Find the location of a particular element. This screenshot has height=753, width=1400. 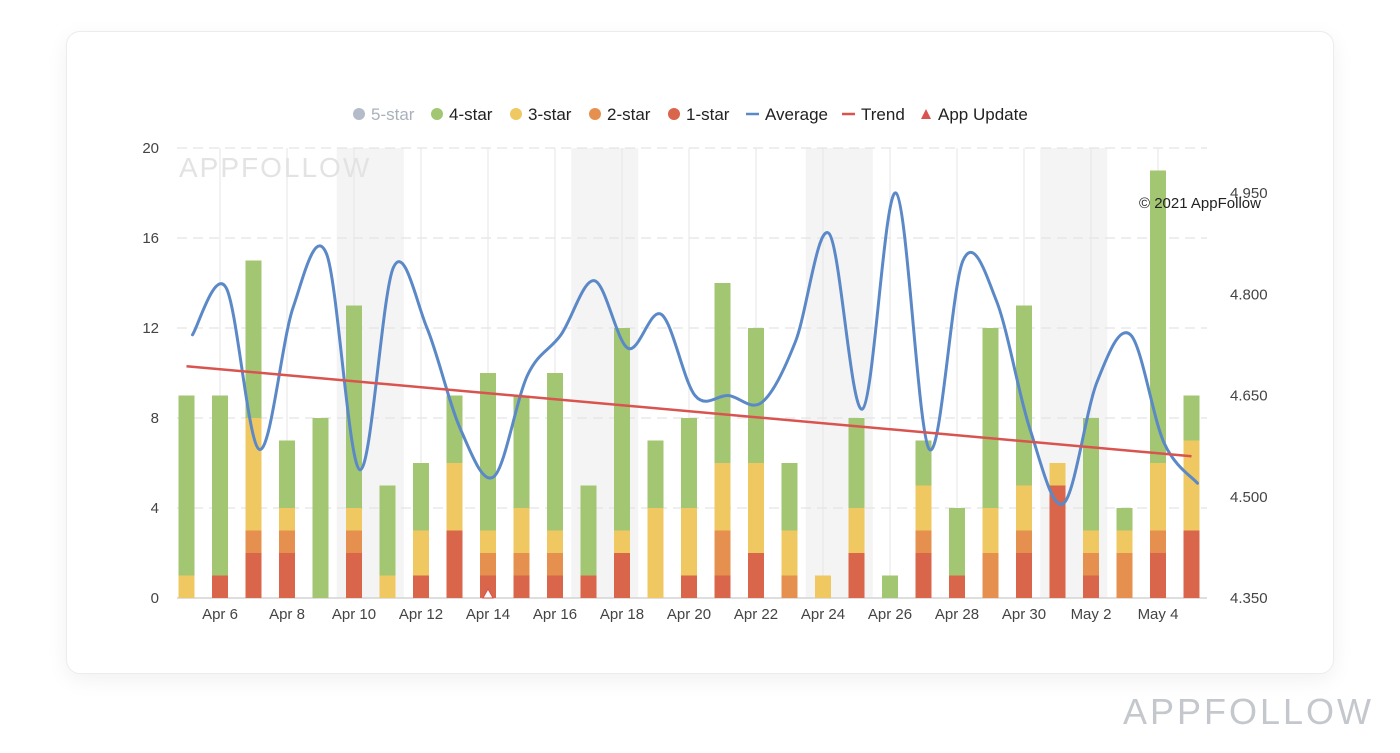

x-tick-label: Apr 6 is located at coordinates (220, 614).